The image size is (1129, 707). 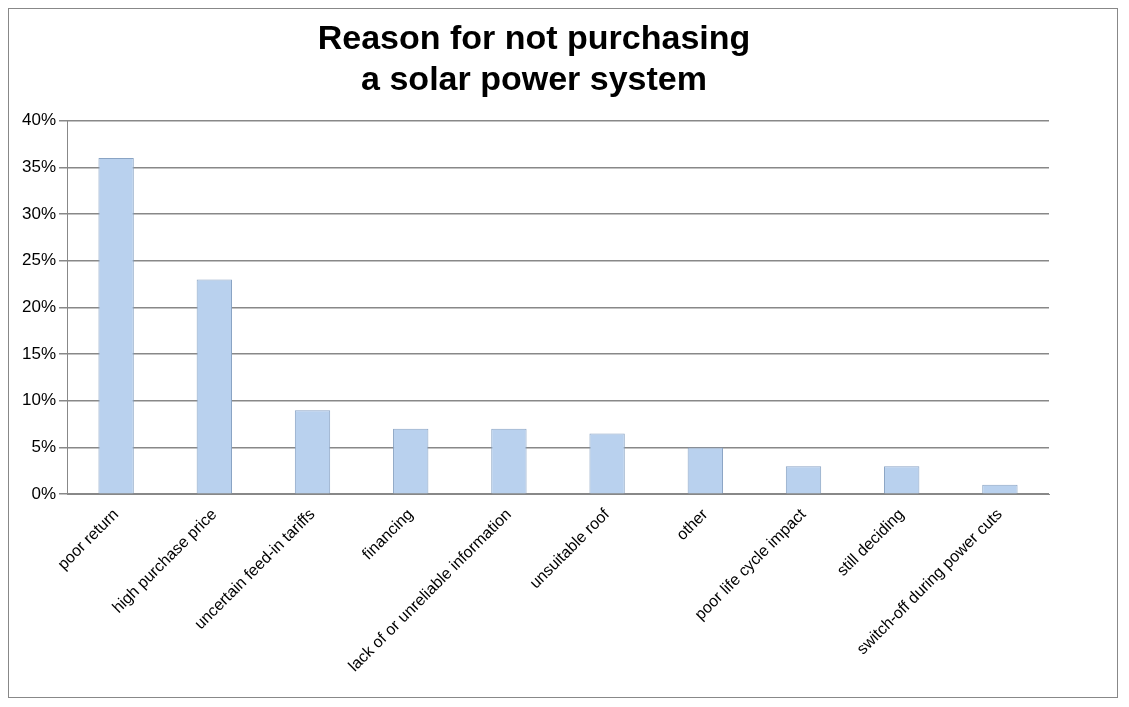 I want to click on y-tick-label: 10%, so click(x=39, y=400).